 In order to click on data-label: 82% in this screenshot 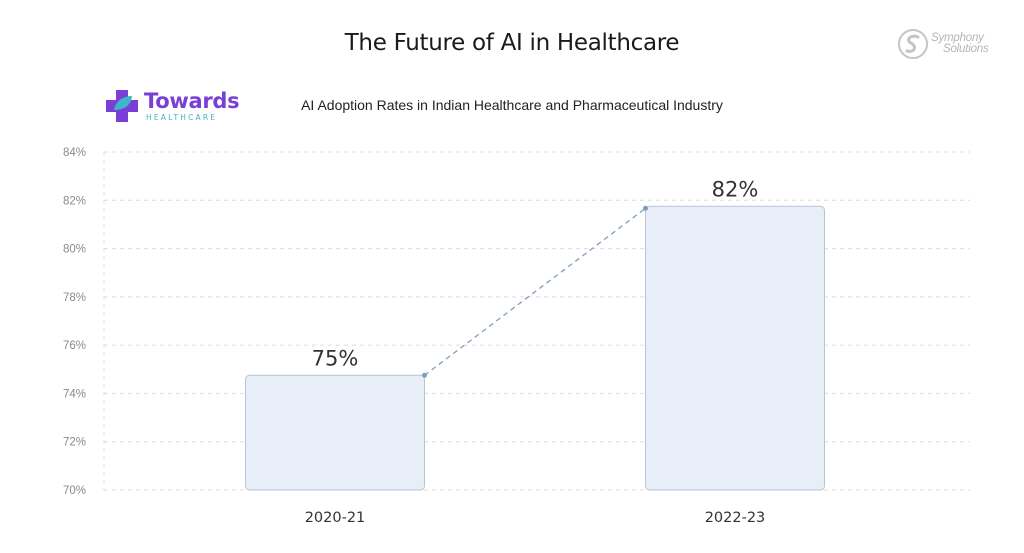, I will do `click(735, 189)`.